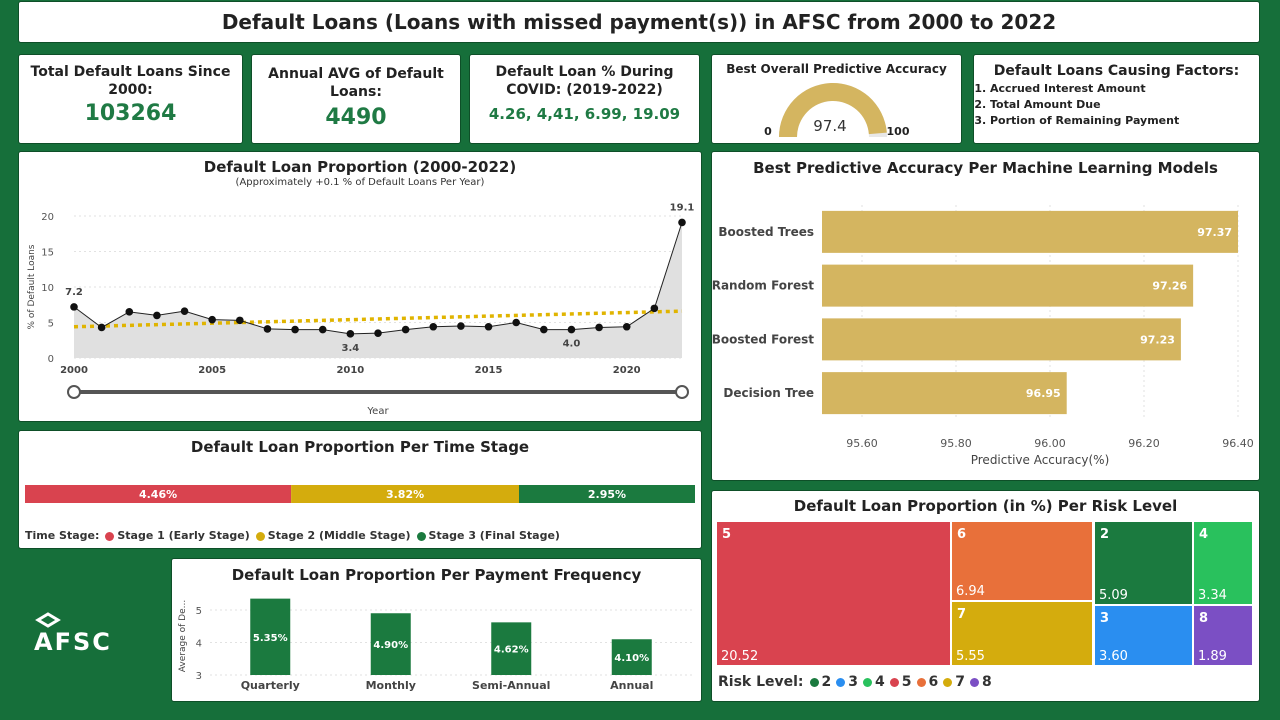 The image size is (1280, 720). What do you see at coordinates (1104, 534) in the screenshot?
I see `risk-tile-level: 2` at bounding box center [1104, 534].